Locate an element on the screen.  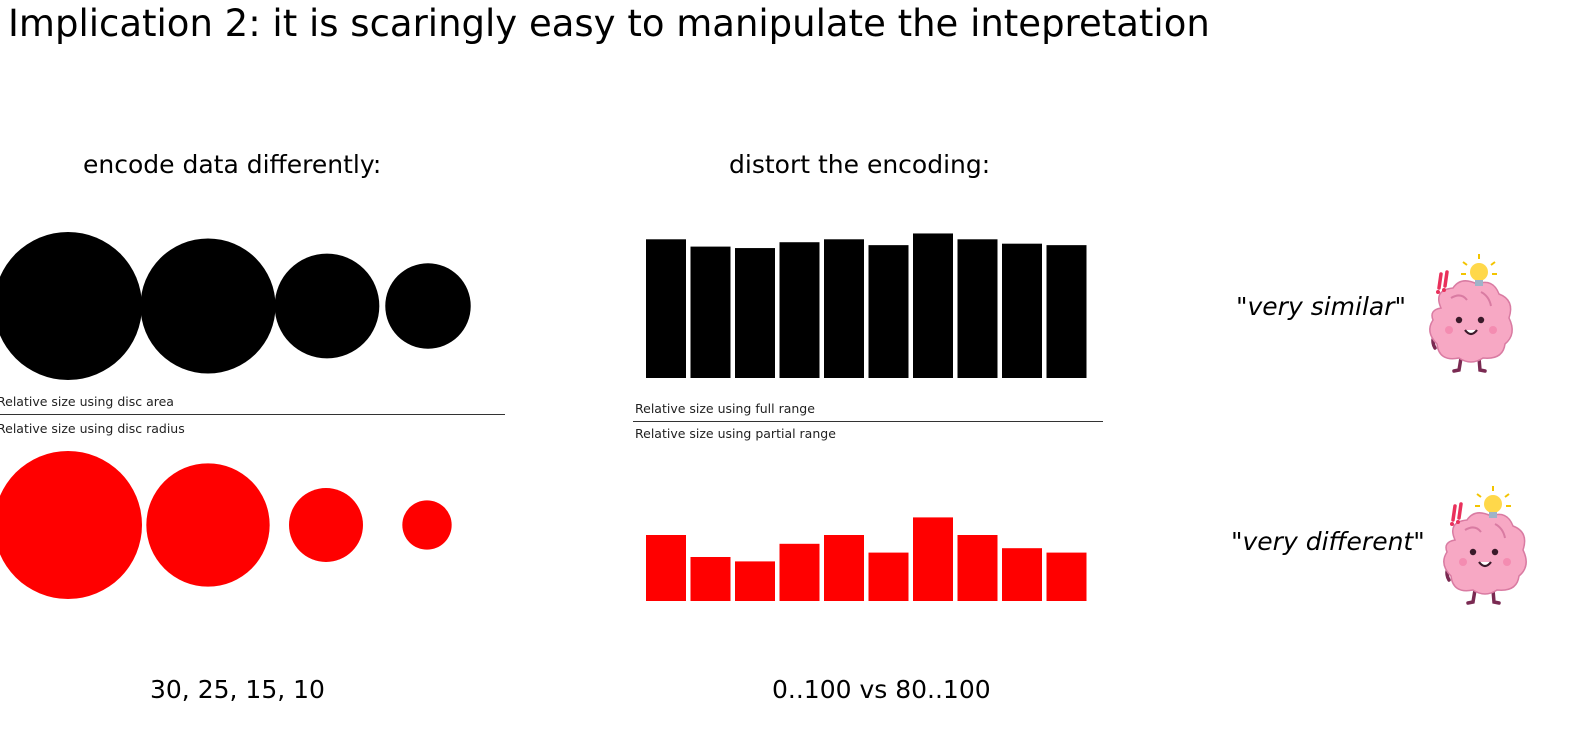
disc-radius-chart is located at coordinates (226, 525).